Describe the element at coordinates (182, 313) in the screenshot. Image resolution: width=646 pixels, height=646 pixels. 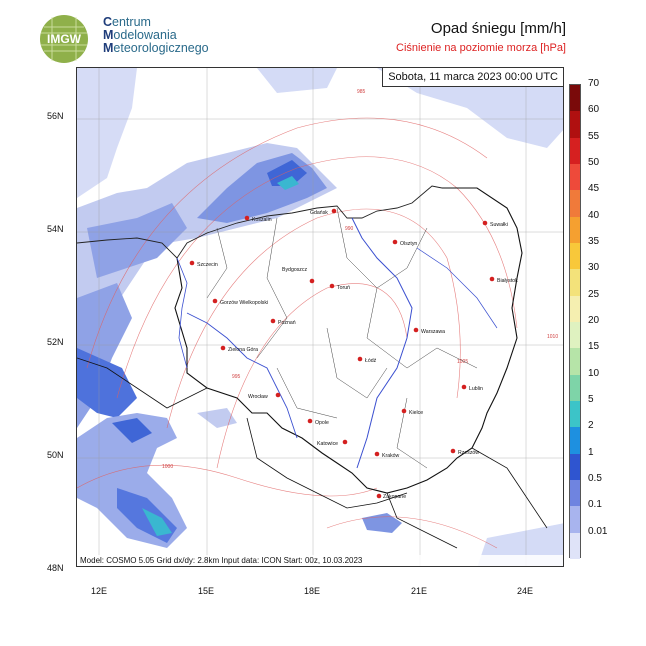
I see `river-border` at that location.